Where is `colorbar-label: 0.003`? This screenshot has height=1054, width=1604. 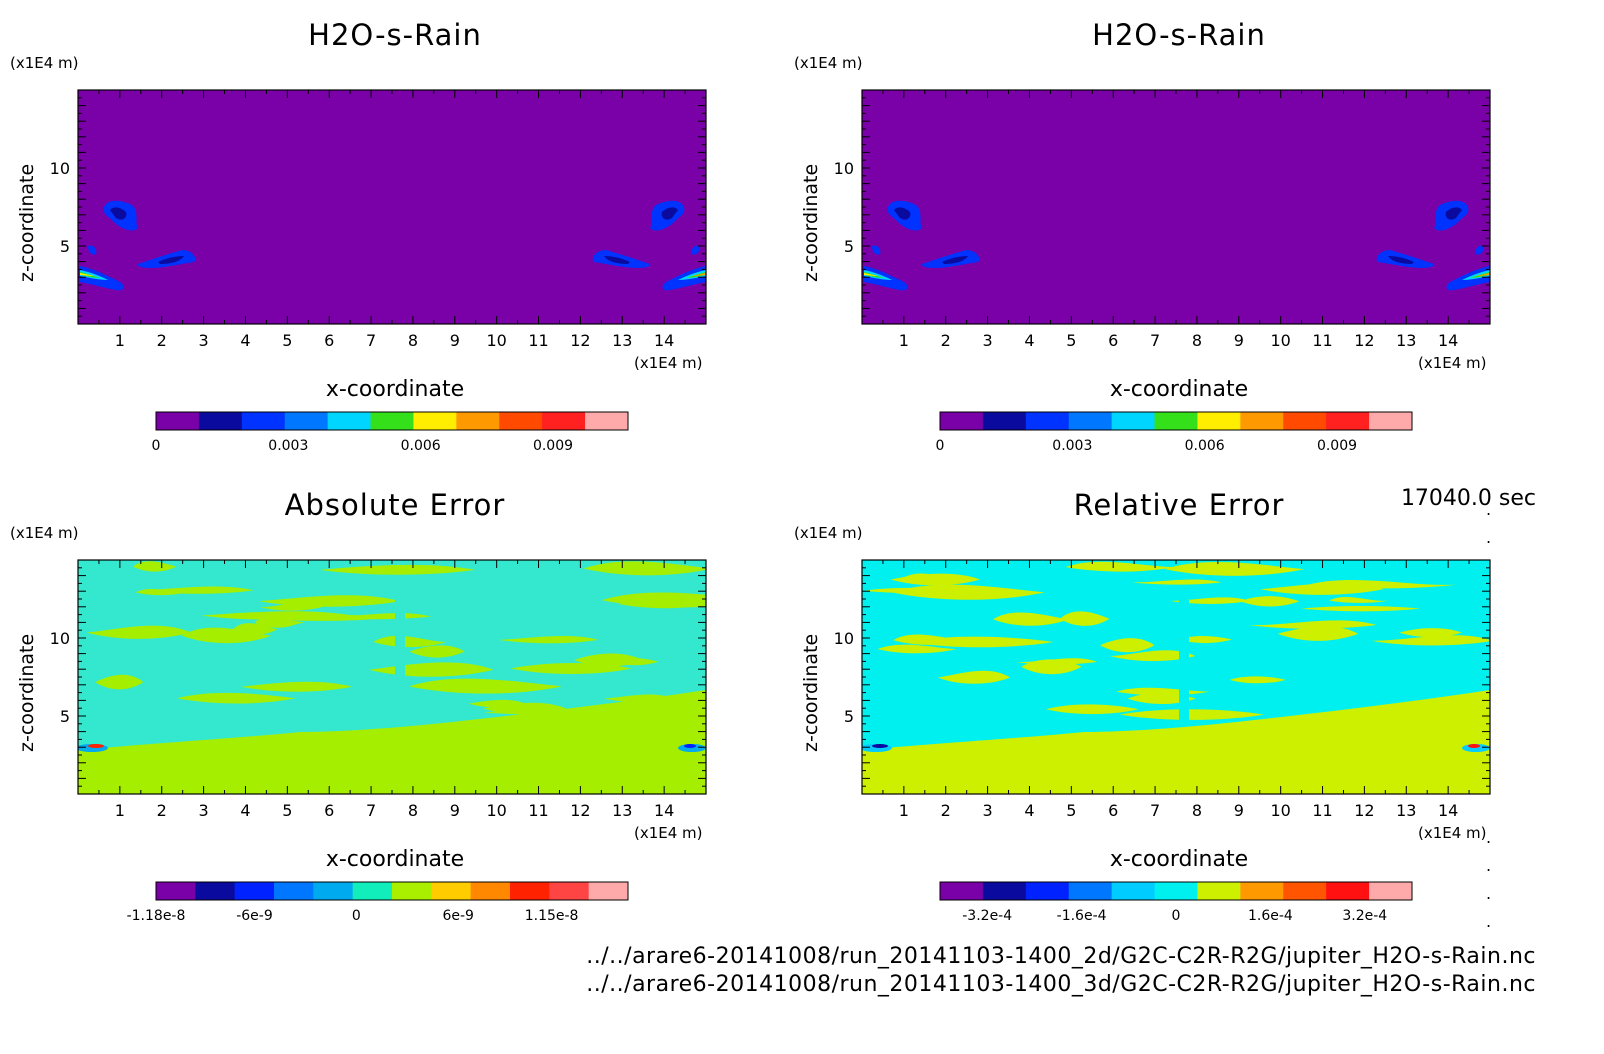
colorbar-label: 0.003 is located at coordinates (288, 446).